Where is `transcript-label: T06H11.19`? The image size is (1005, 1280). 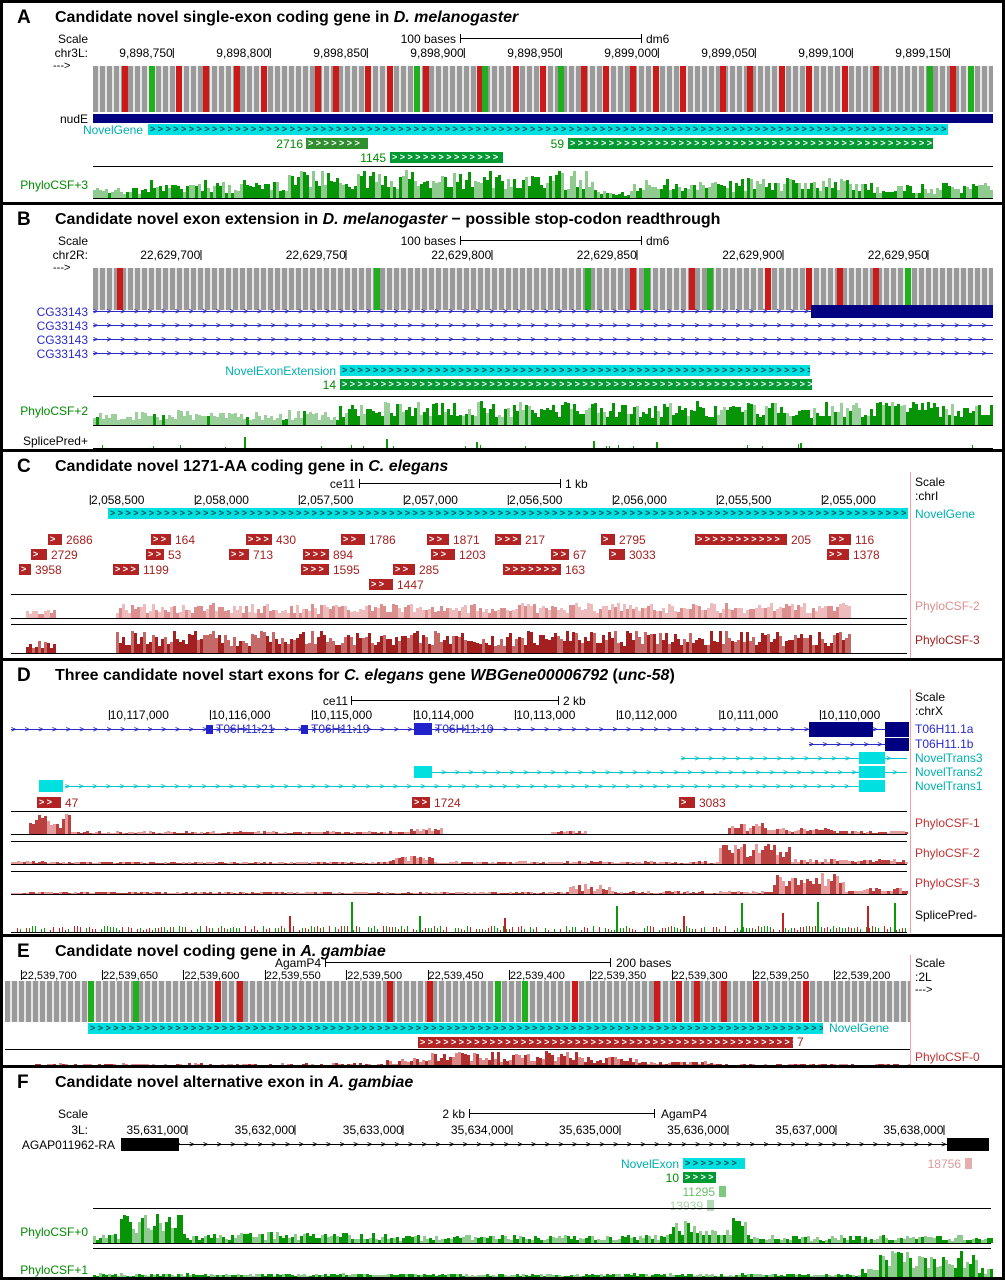
transcript-label: T06H11.19 is located at coordinates (340, 729).